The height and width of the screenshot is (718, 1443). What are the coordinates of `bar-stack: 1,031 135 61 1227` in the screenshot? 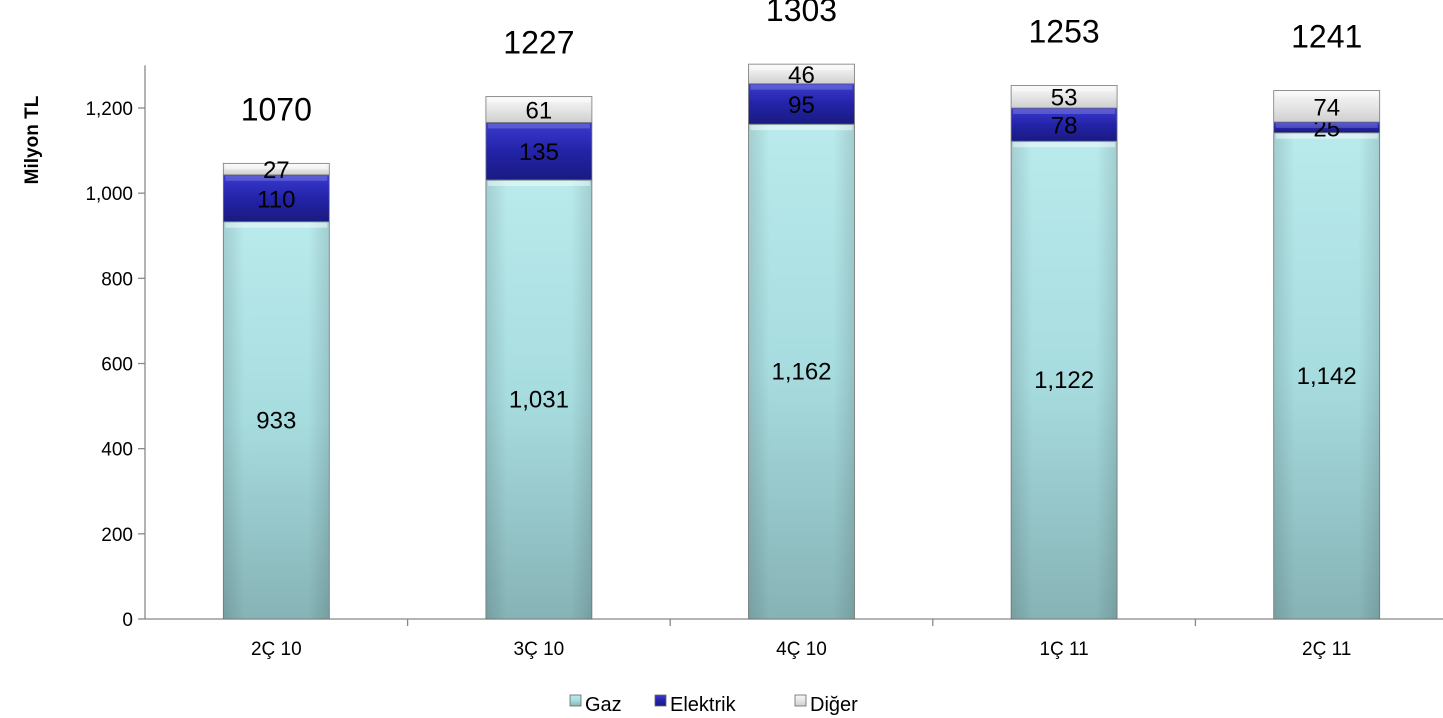 It's located at (539, 322).